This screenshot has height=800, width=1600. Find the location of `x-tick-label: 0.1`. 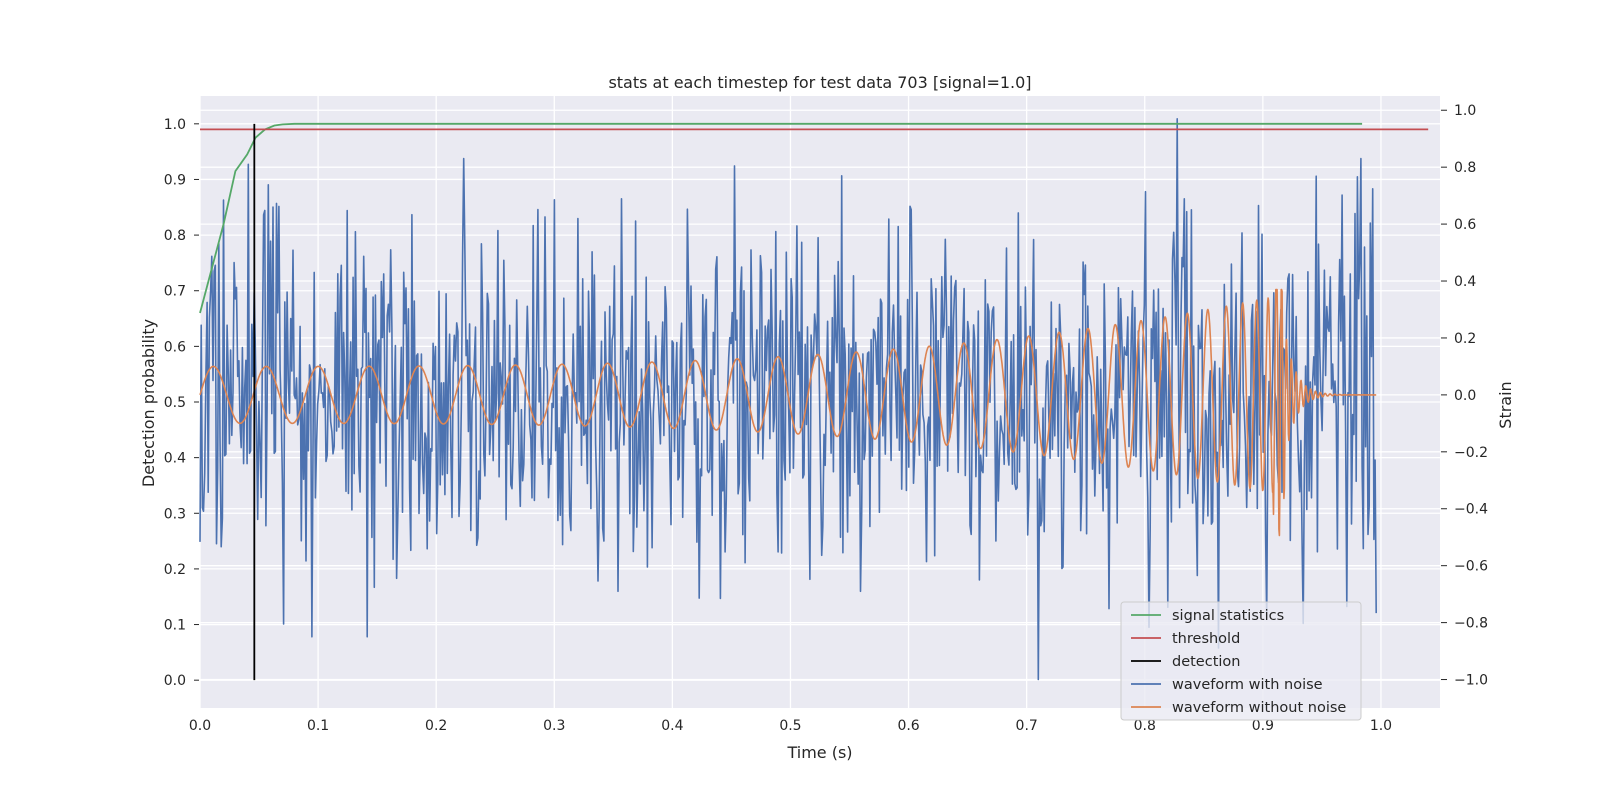

x-tick-label: 0.1 is located at coordinates (318, 726).